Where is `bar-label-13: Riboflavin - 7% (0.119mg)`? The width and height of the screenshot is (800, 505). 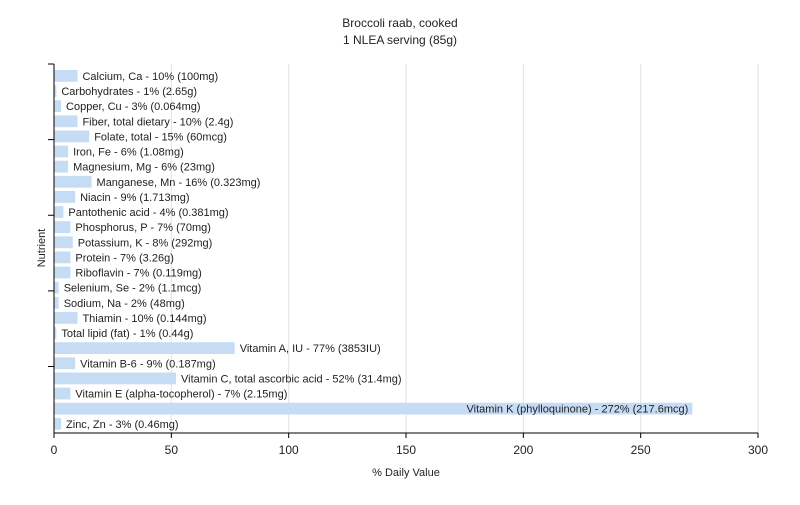
bar-label-13: Riboflavin - 7% (0.119mg) is located at coordinates (138, 274).